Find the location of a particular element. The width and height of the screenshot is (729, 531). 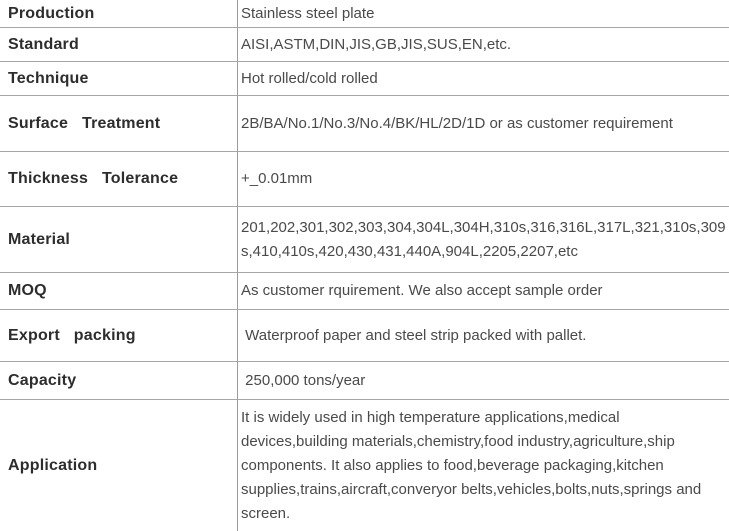

row-value: AISI,ASTM,DIN,JIS,GB,JIS,SUS,EN,etc. is located at coordinates (483, 44).